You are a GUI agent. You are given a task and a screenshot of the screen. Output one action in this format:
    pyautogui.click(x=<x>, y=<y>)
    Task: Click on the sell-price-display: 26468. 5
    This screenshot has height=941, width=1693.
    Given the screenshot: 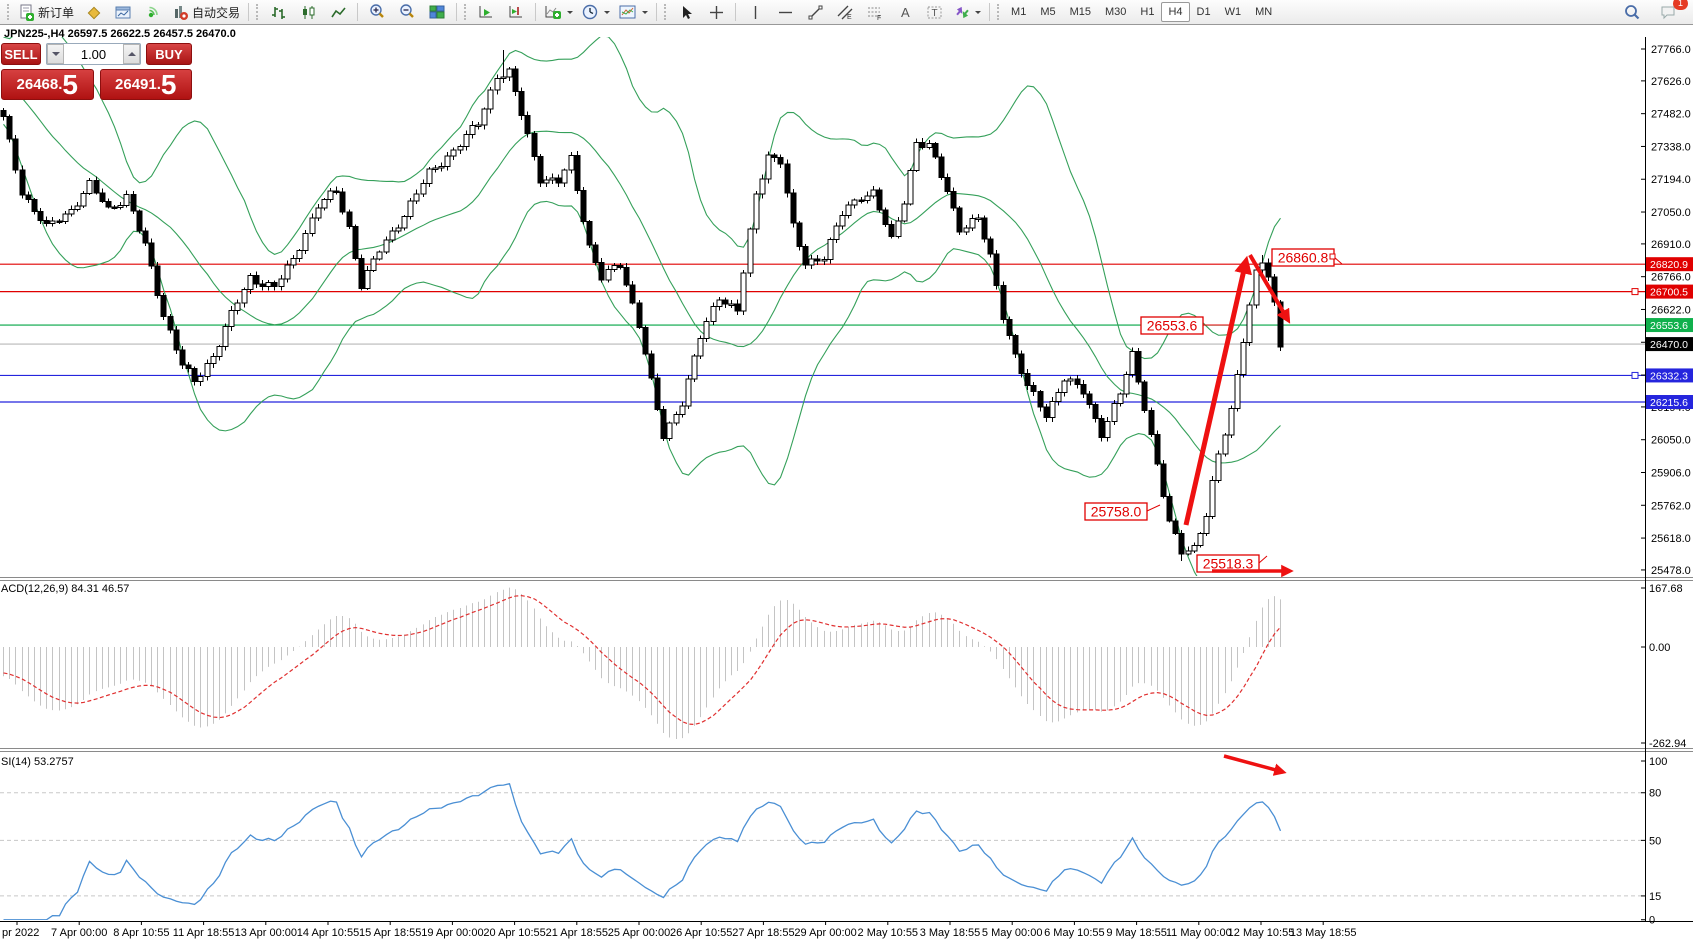 What is the action you would take?
    pyautogui.click(x=47, y=84)
    